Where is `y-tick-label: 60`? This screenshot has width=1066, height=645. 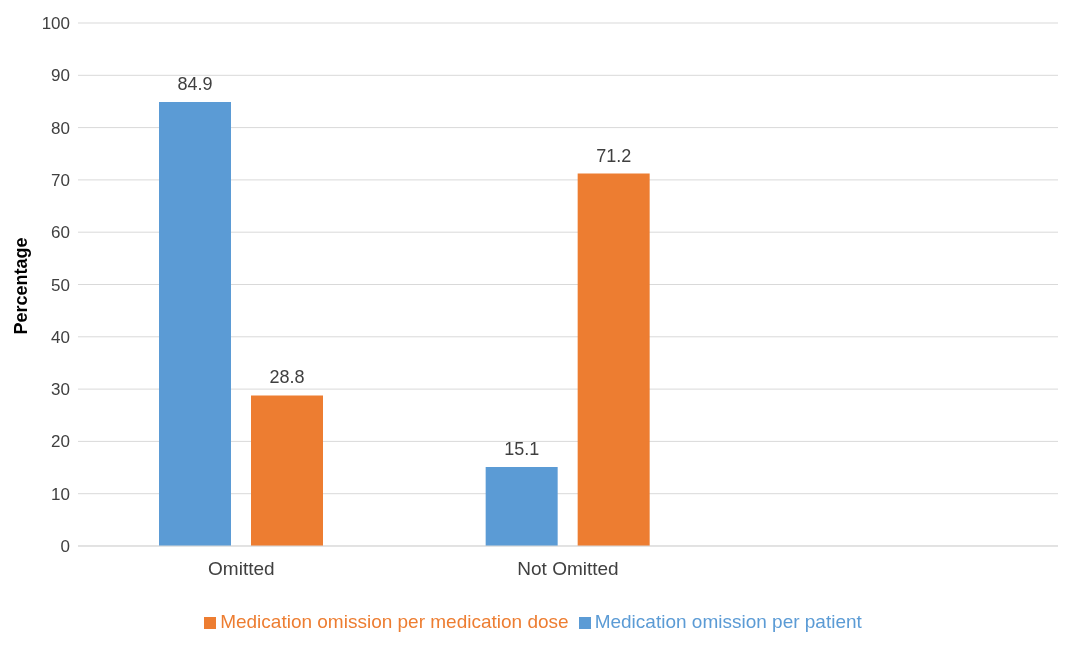 y-tick-label: 60 is located at coordinates (60, 233).